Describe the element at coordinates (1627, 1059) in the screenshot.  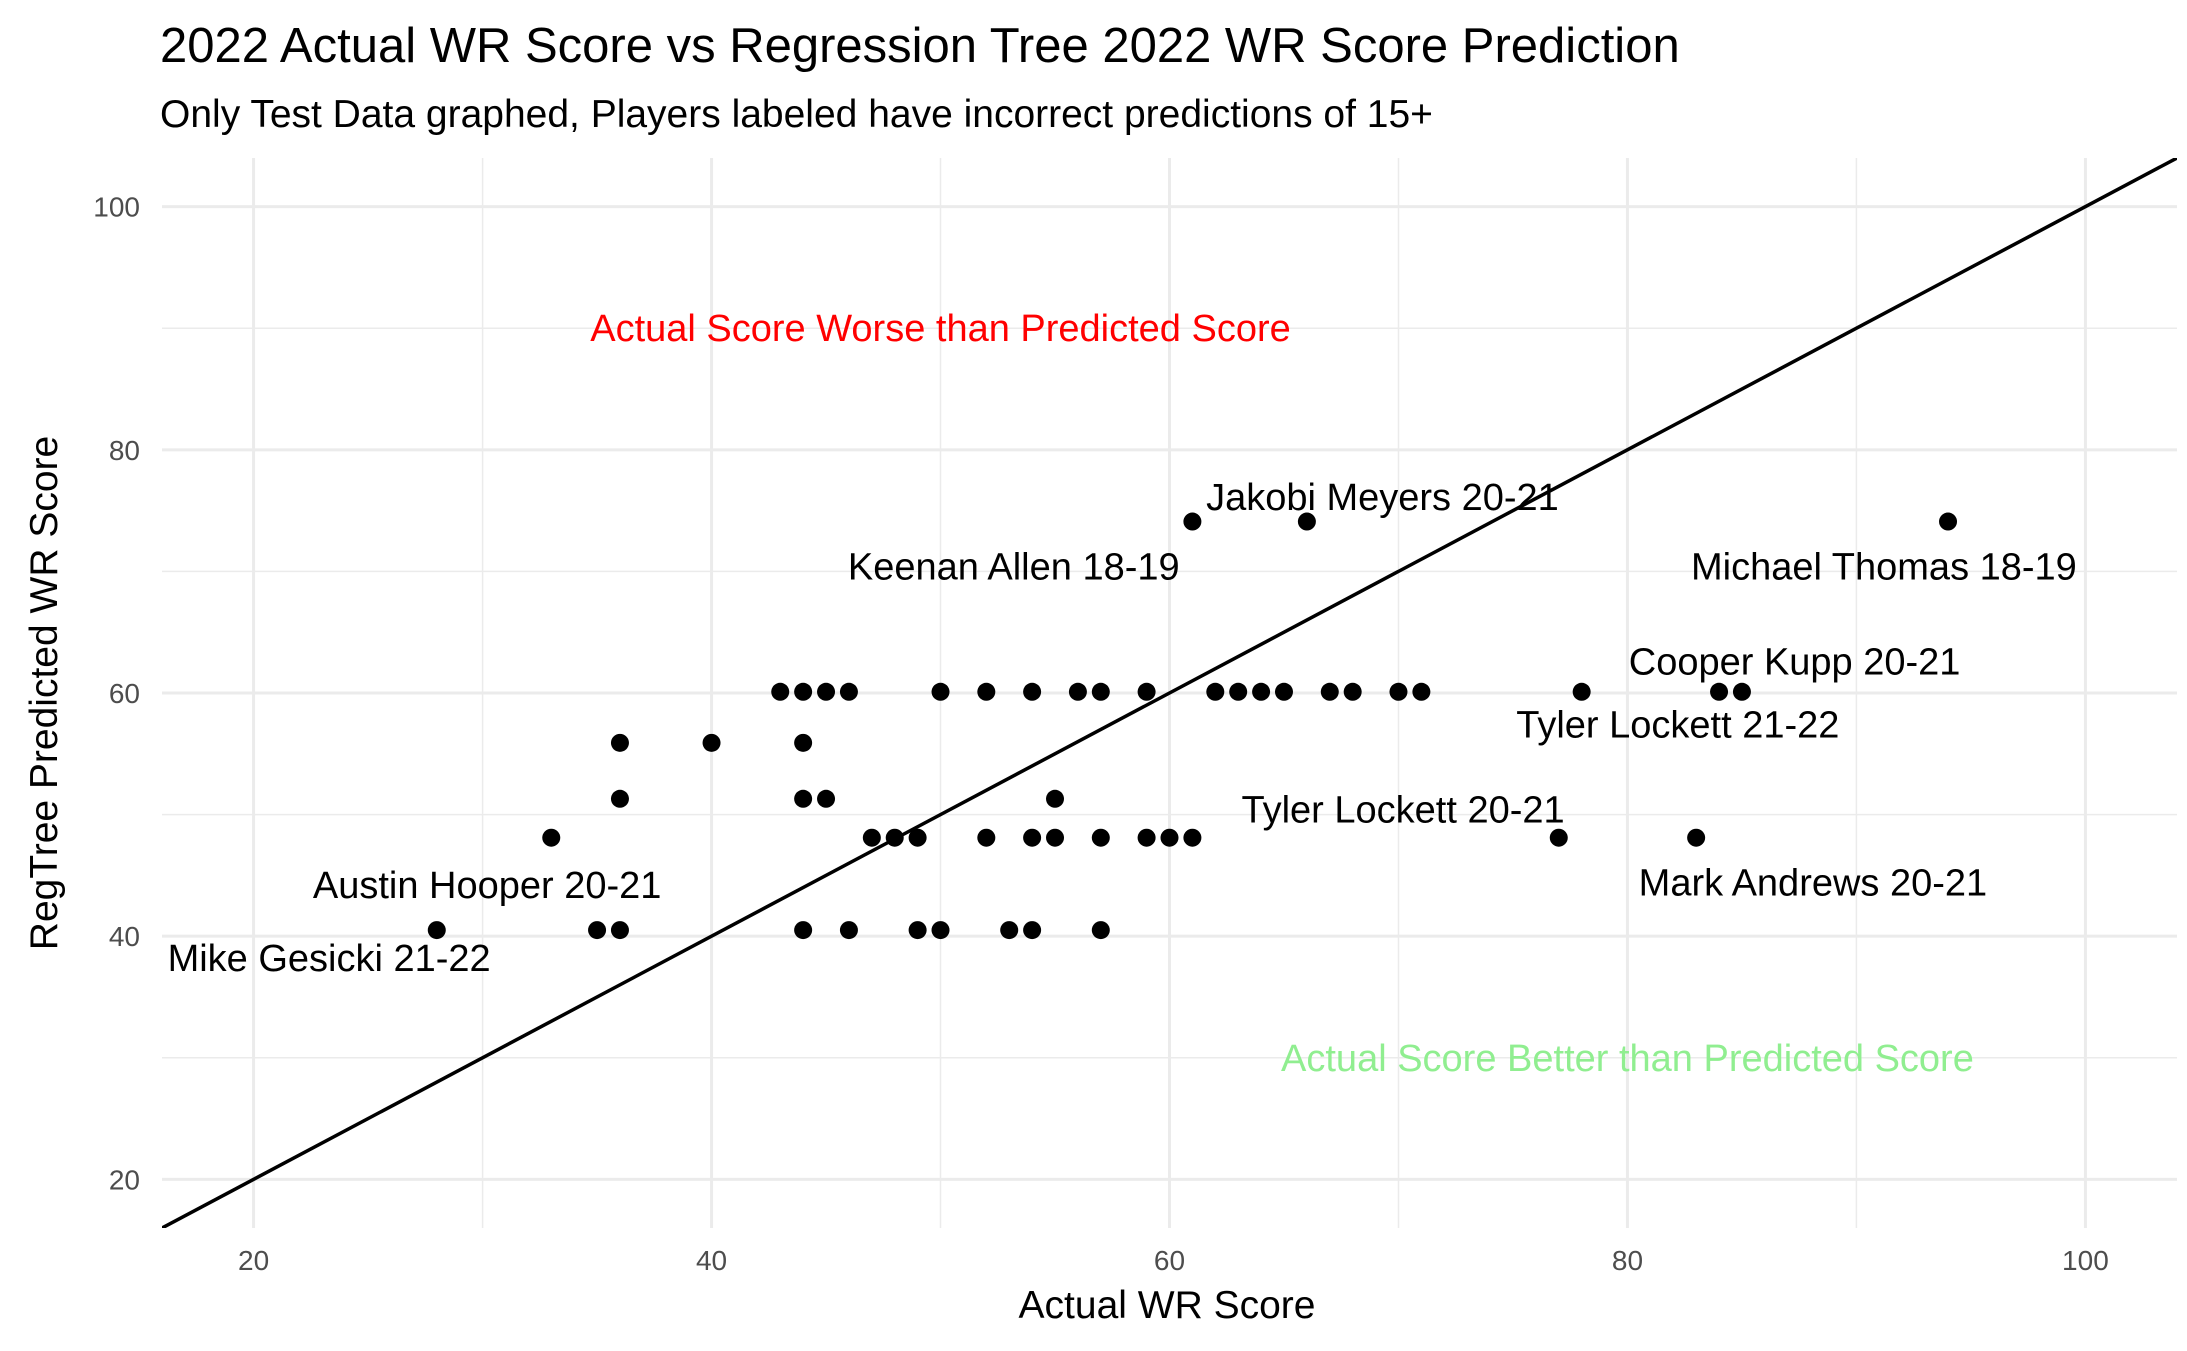
I see `region-annotation: Actual Score Better than Predicted Score` at that location.